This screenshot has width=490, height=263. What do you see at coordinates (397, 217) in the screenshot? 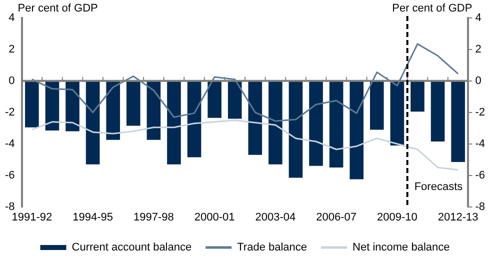
I see `x-tick-label: 2009-10` at bounding box center [397, 217].